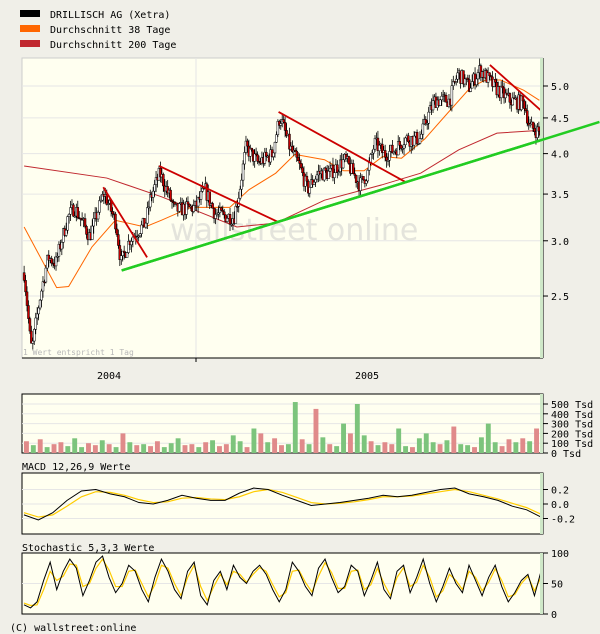 This screenshot has width=600, height=634. Describe the element at coordinates (572, 434) in the screenshot. I see `volume-y-tick-label: 200 Tsd` at that location.